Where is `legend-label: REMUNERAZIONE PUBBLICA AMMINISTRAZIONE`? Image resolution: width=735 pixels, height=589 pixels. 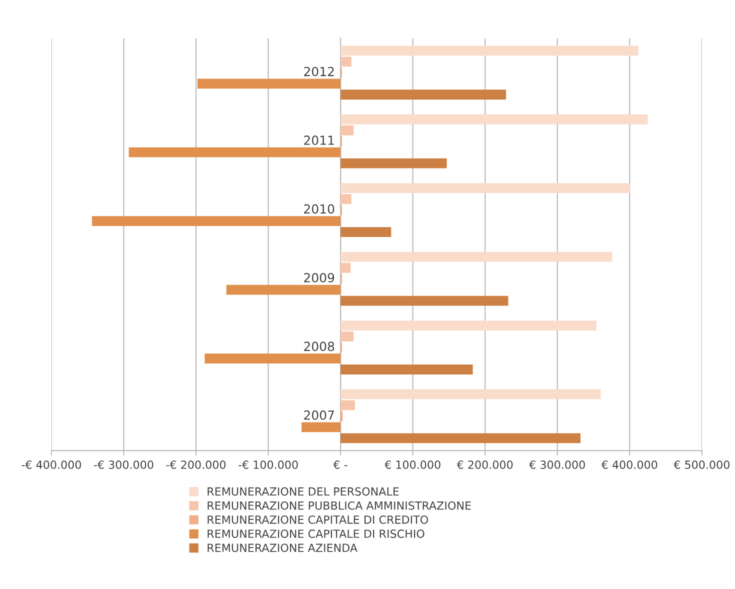
legend-label: REMUNERAZIONE PUBBLICA AMMINISTRAZIONE is located at coordinates (339, 505).